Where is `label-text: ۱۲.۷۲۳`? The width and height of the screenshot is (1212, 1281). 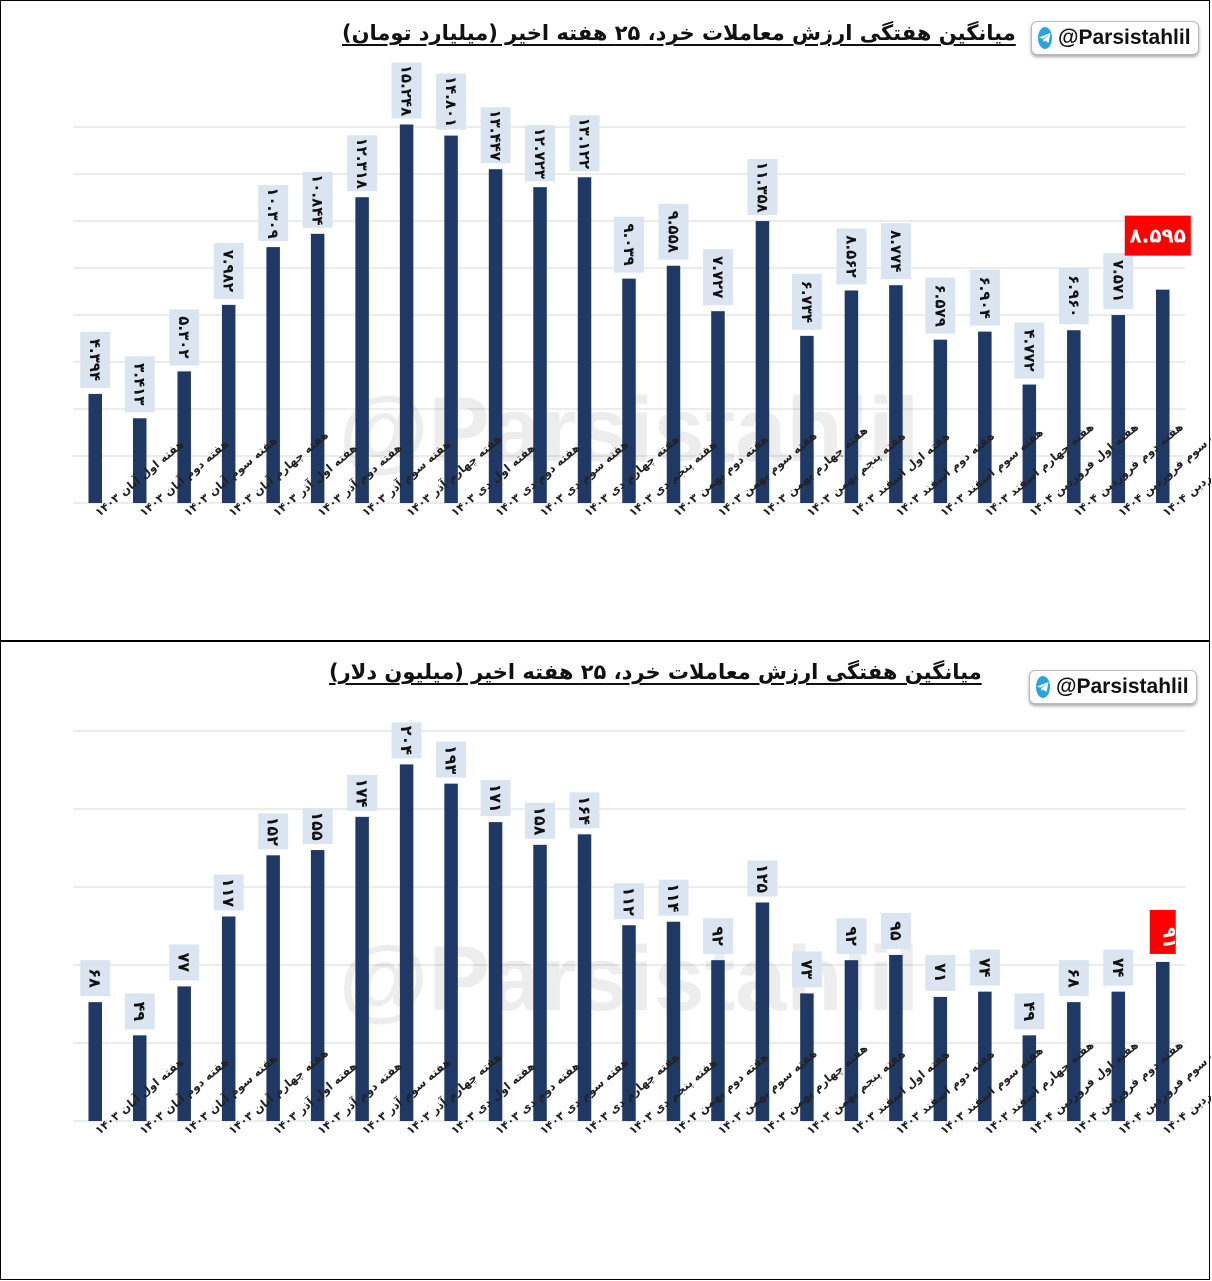 label-text: ۱۲.۷۲۳ is located at coordinates (540, 152).